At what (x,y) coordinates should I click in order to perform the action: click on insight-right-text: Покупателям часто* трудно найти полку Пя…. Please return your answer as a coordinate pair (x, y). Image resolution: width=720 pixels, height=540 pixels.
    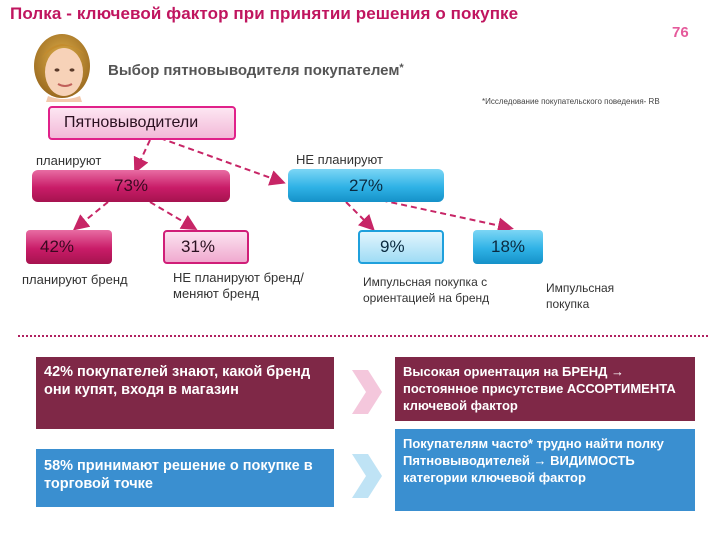
    Looking at the image, I should click on (533, 460).